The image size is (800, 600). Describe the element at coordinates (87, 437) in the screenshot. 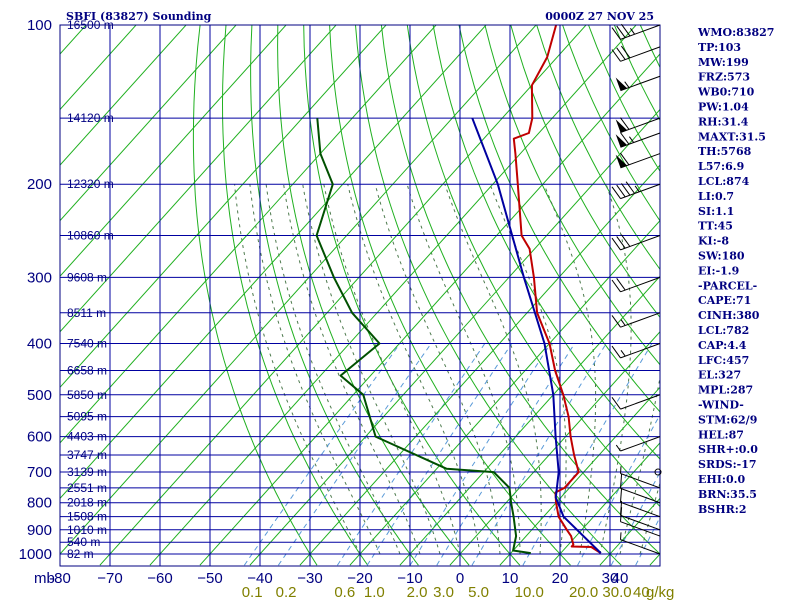

I see `height-label: 4403 m` at that location.